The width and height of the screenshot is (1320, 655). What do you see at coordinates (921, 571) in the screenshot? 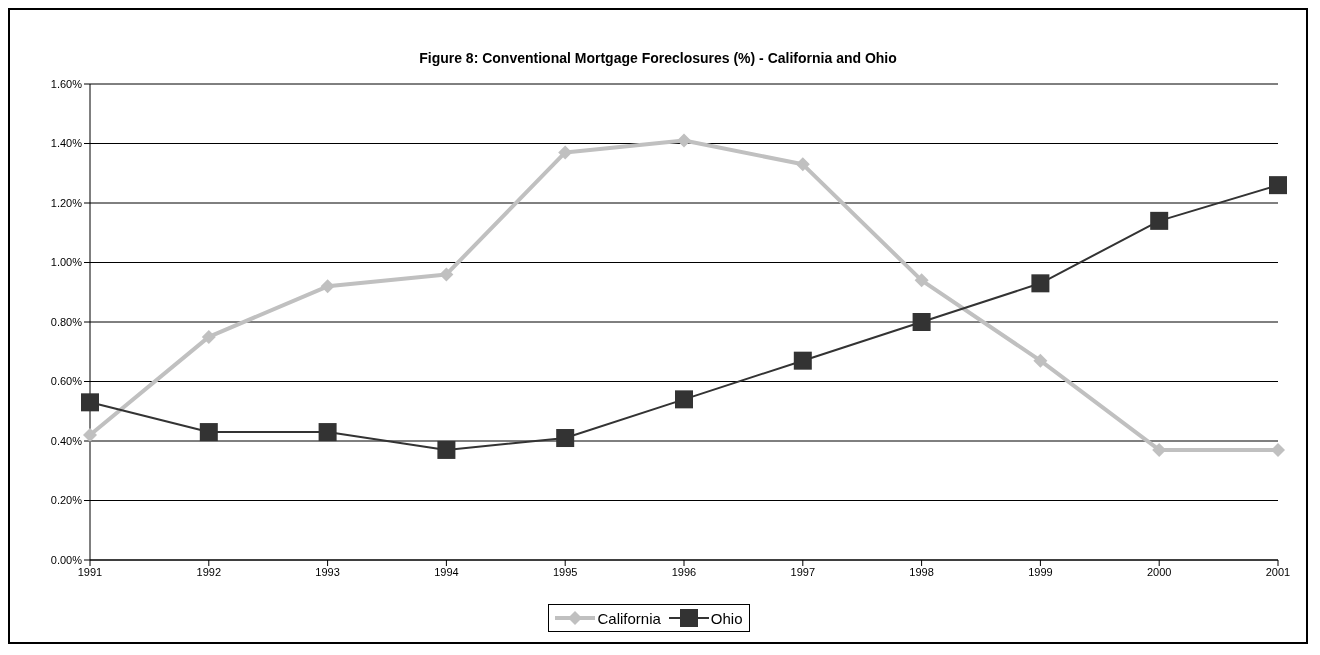
I see `x-tick-label: 1998` at bounding box center [921, 571].